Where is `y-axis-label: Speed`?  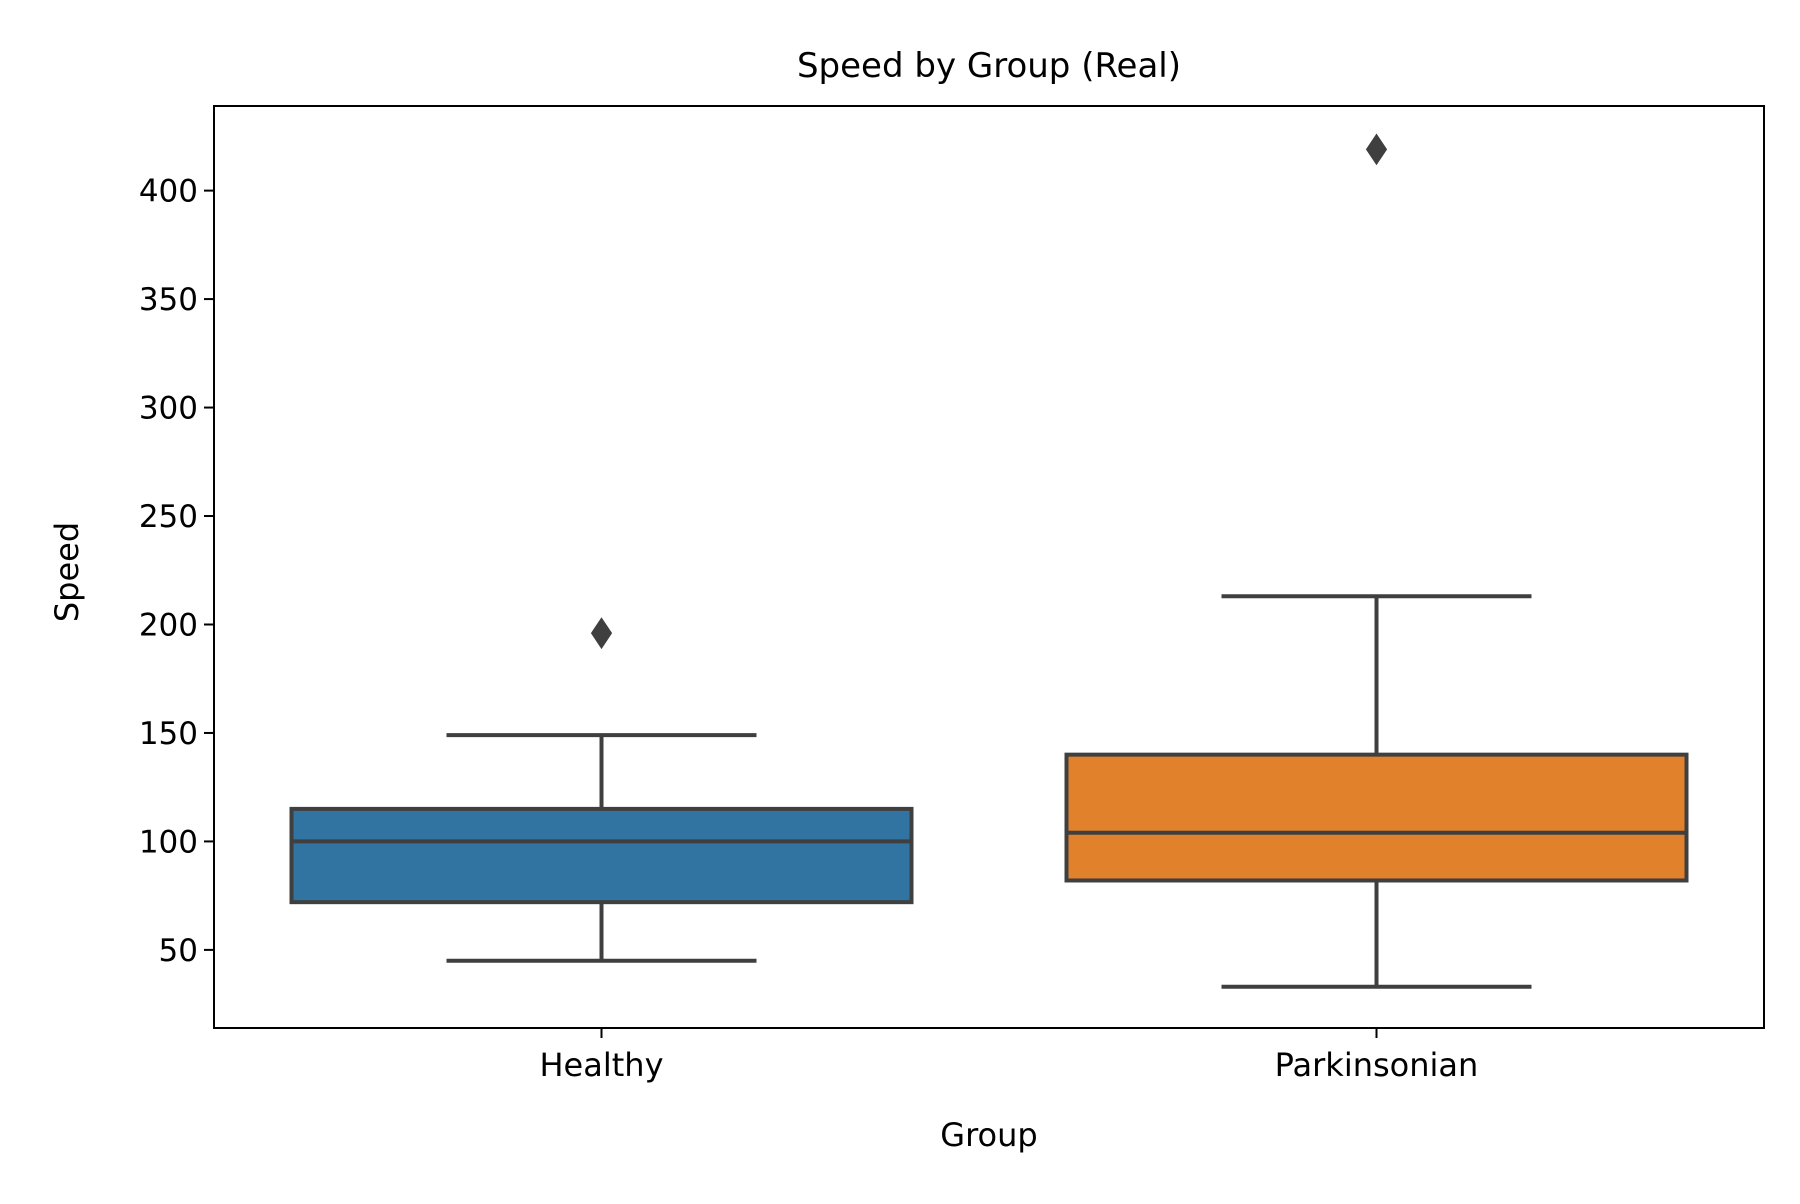
y-axis-label: Speed is located at coordinates (67, 572).